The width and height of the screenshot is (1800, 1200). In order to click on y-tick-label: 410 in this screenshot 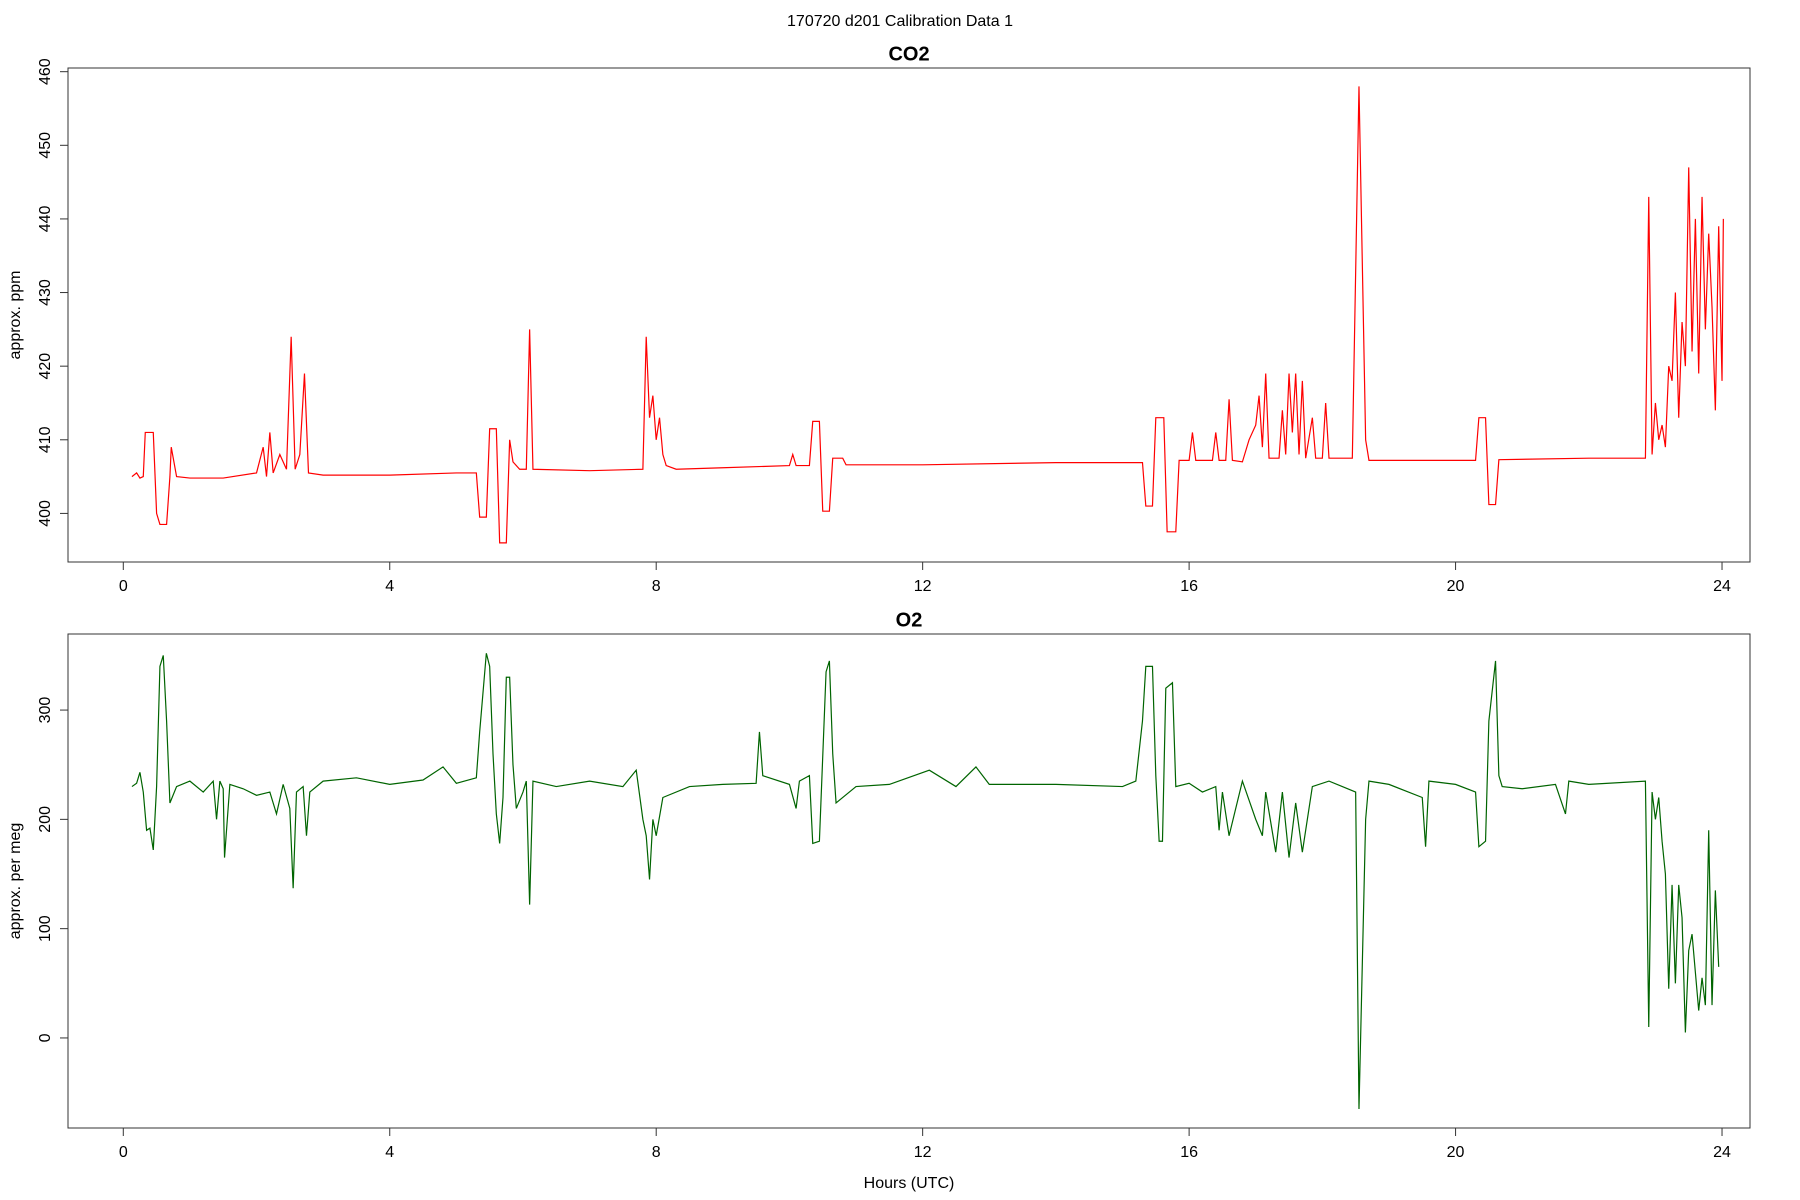, I will do `click(45, 439)`.